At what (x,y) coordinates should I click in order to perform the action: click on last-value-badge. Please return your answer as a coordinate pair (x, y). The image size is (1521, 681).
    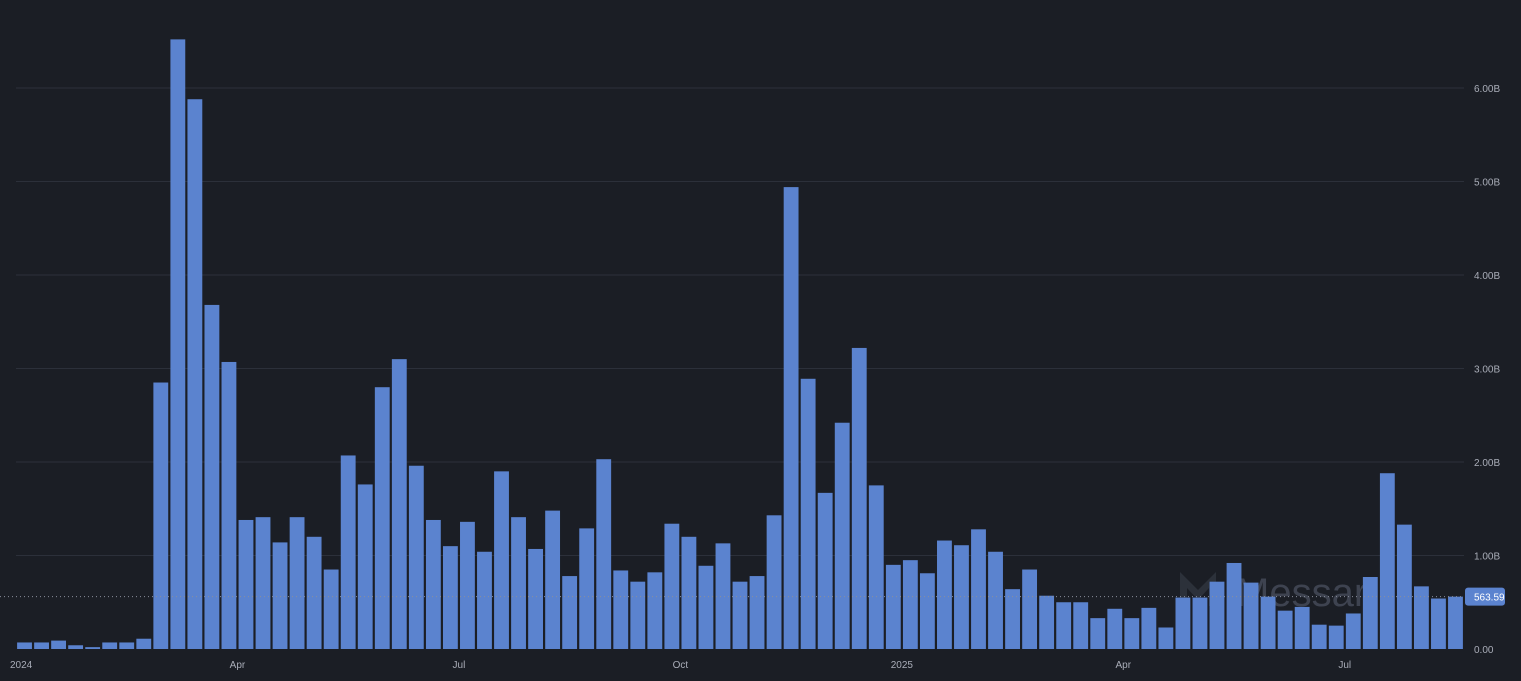
    Looking at the image, I should click on (1485, 596).